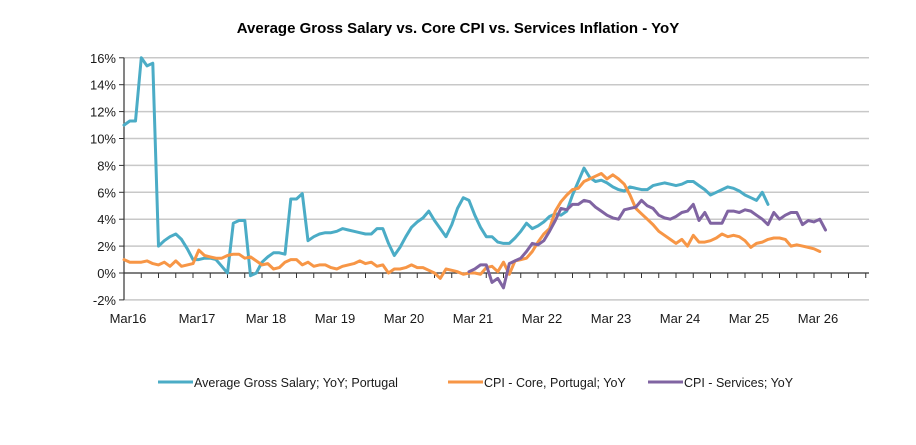 The image size is (916, 445). I want to click on y-tick-label: 14%, so click(103, 85).